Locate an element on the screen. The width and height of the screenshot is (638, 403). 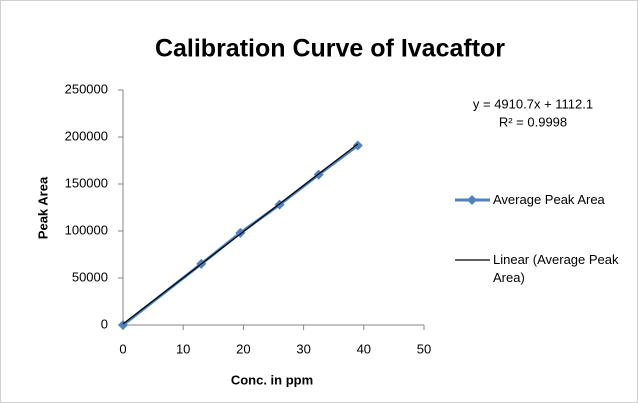
r-squared: R² = 0.9998 is located at coordinates (533, 121).